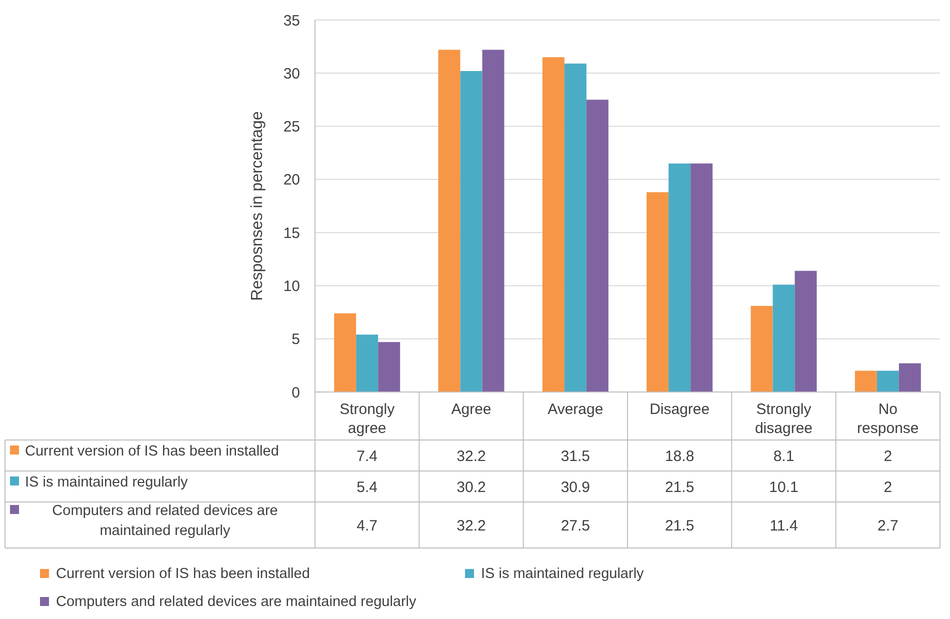 The width and height of the screenshot is (950, 619). Describe the element at coordinates (783, 419) in the screenshot. I see `x-tick-label: Strongly disagree` at that location.